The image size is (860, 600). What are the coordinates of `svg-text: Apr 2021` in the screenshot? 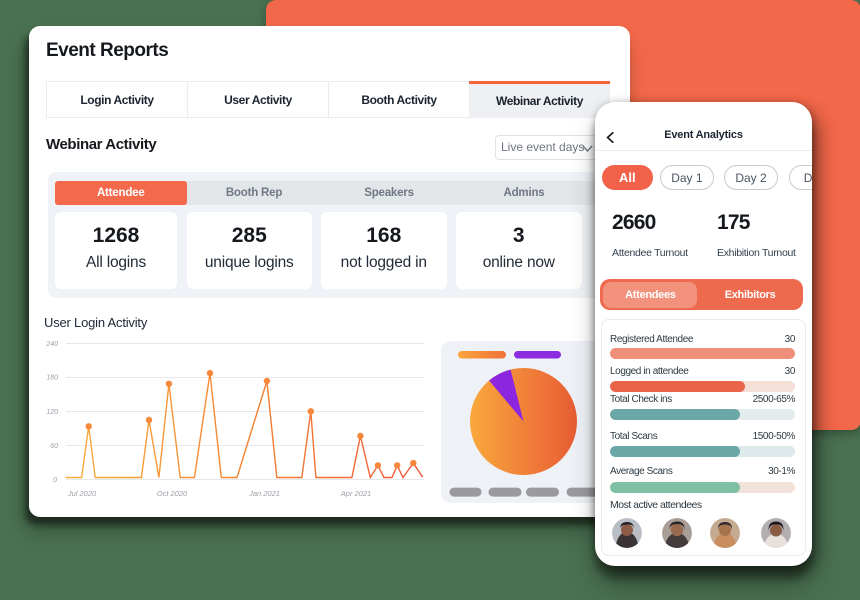 It's located at (355, 493).